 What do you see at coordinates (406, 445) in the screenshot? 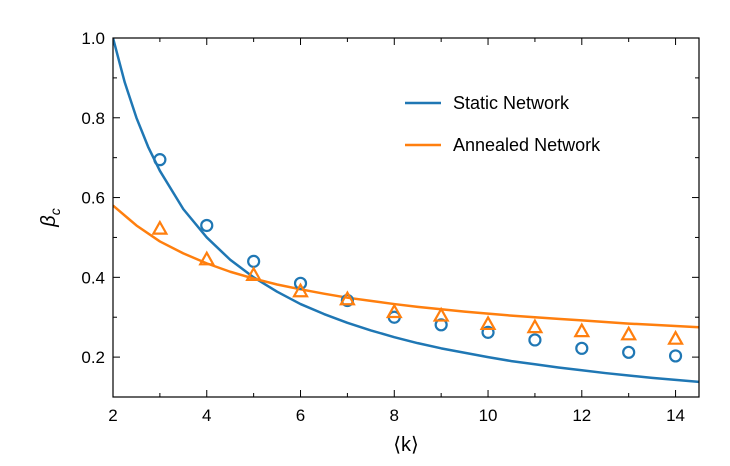
I see `x-axis-label: ⟨k⟩` at bounding box center [406, 445].